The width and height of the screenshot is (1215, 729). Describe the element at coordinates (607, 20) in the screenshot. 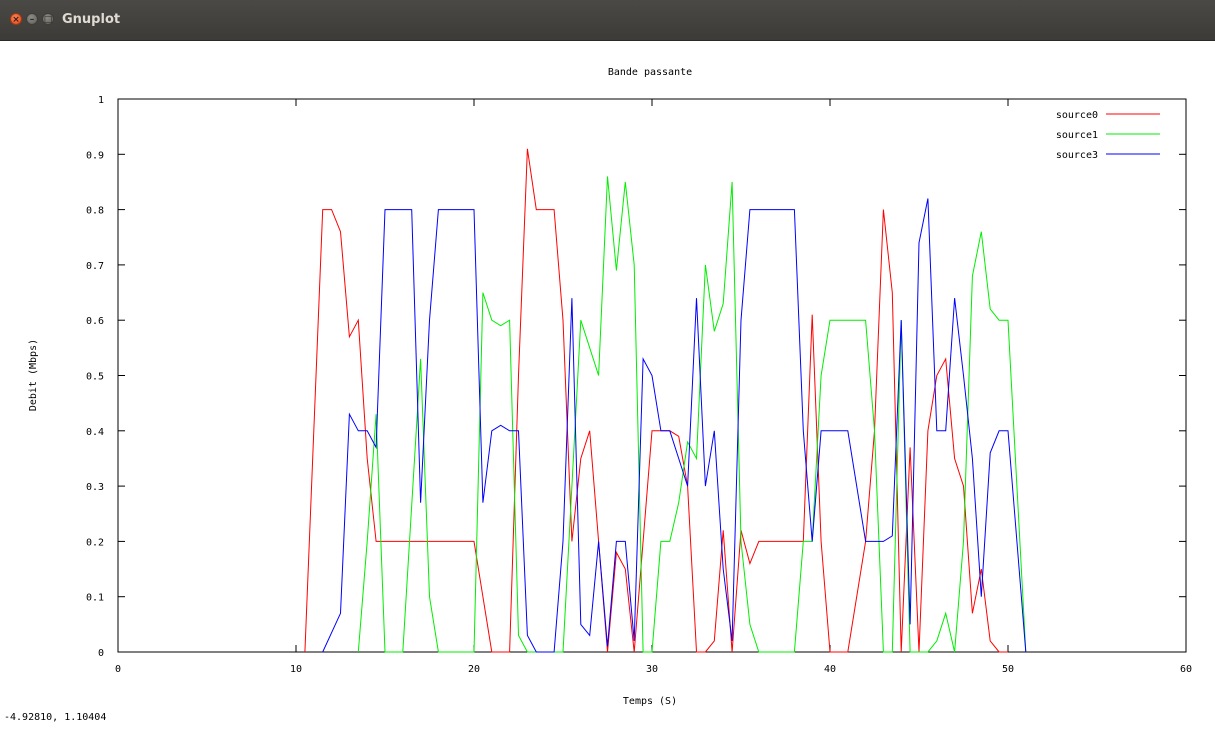

I see `window-titlebar: × – □ Gnuplot` at that location.